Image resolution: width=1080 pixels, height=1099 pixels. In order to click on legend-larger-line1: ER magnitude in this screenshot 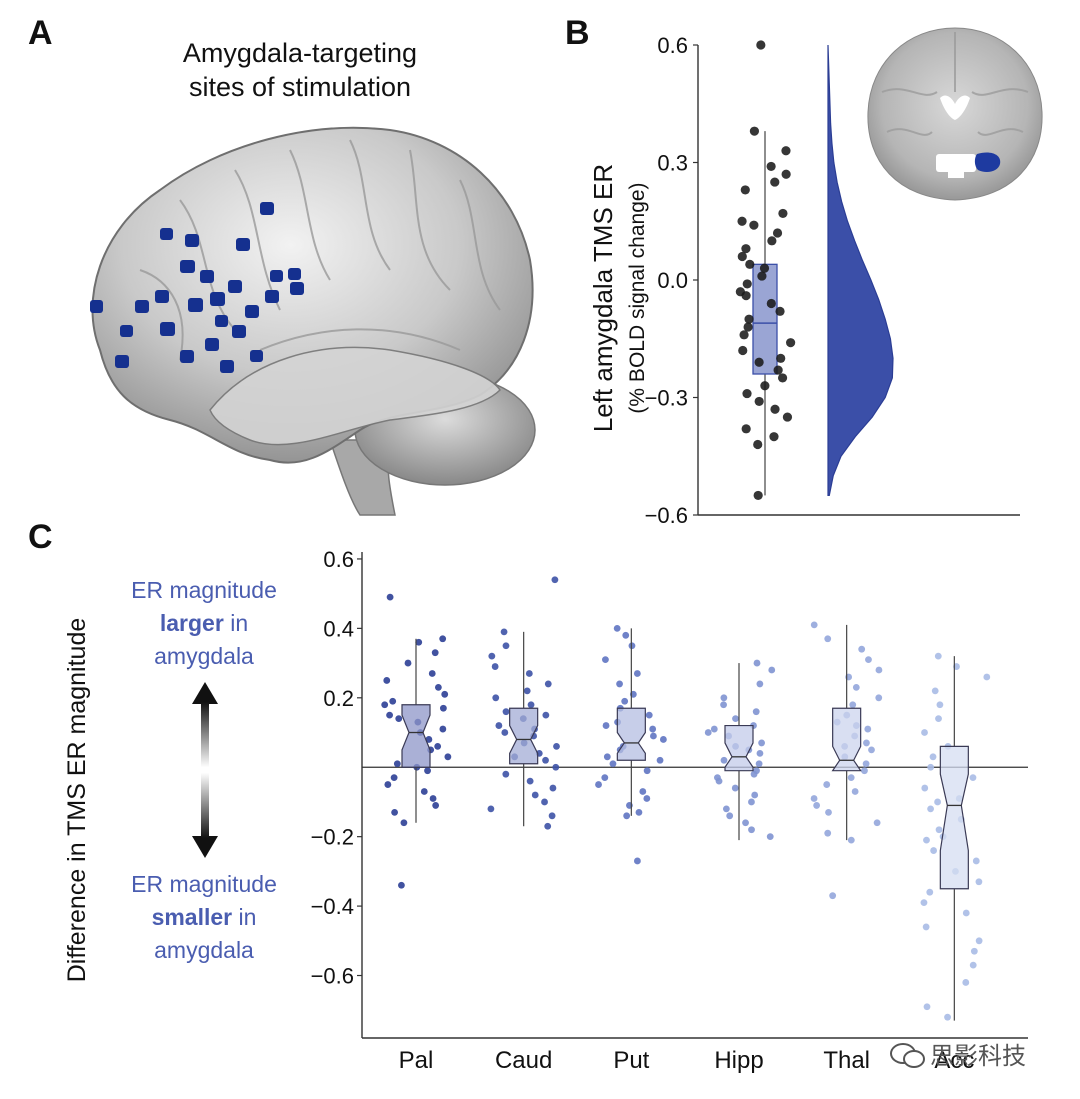, I will do `click(204, 590)`.